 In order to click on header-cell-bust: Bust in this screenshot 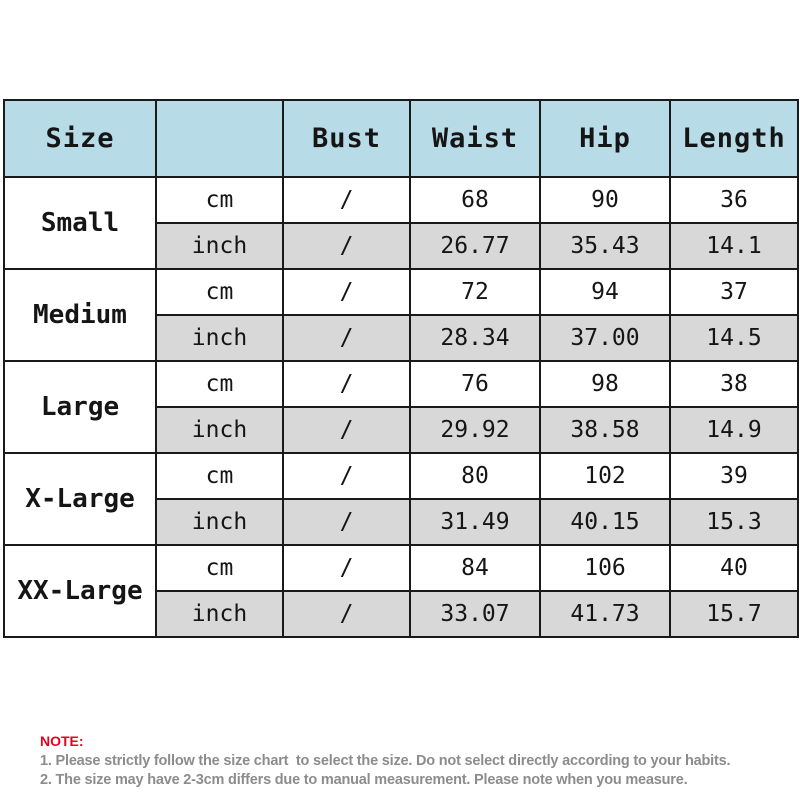, I will do `click(346, 138)`.